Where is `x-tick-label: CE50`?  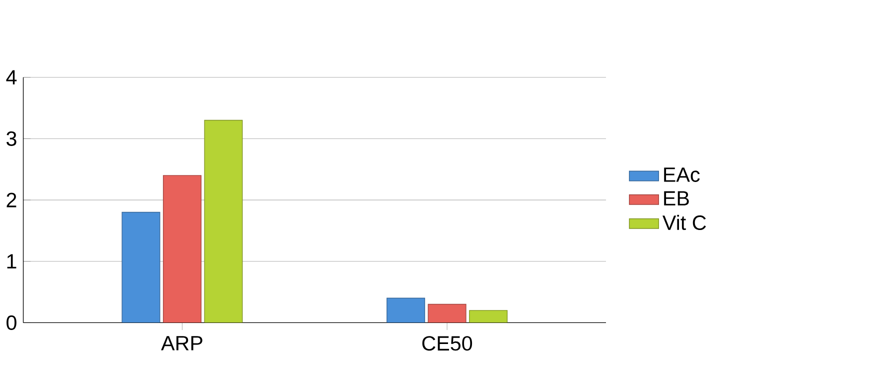 x-tick-label: CE50 is located at coordinates (447, 343).